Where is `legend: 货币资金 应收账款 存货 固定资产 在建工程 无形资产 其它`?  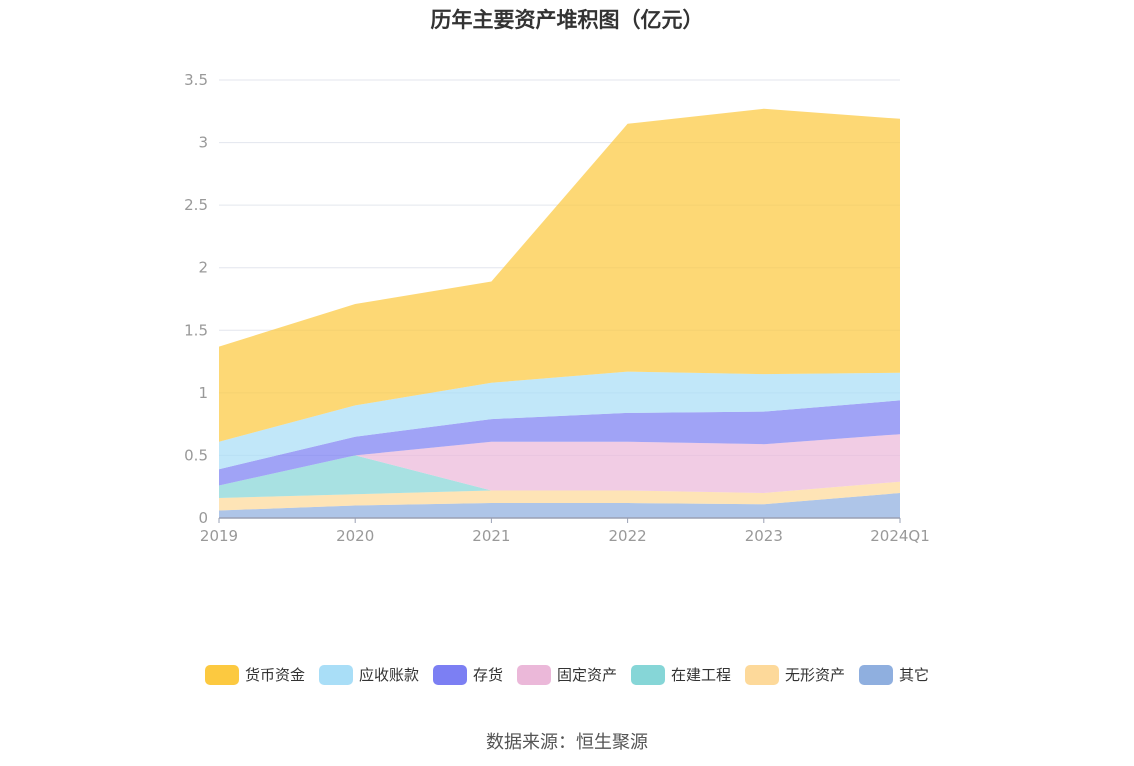 legend: 货币资金 应收账款 存货 固定资产 在建工程 无形资产 其它 is located at coordinates (567, 674).